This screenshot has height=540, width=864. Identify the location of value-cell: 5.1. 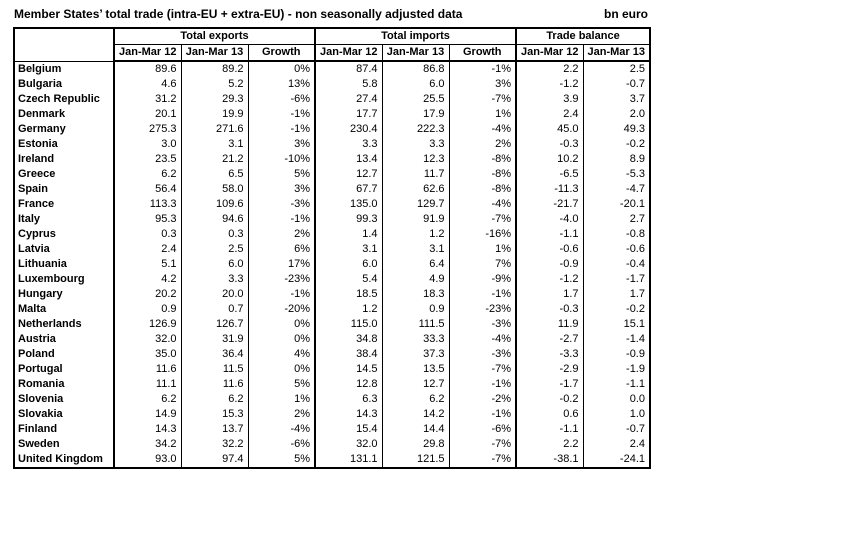
(147, 264).